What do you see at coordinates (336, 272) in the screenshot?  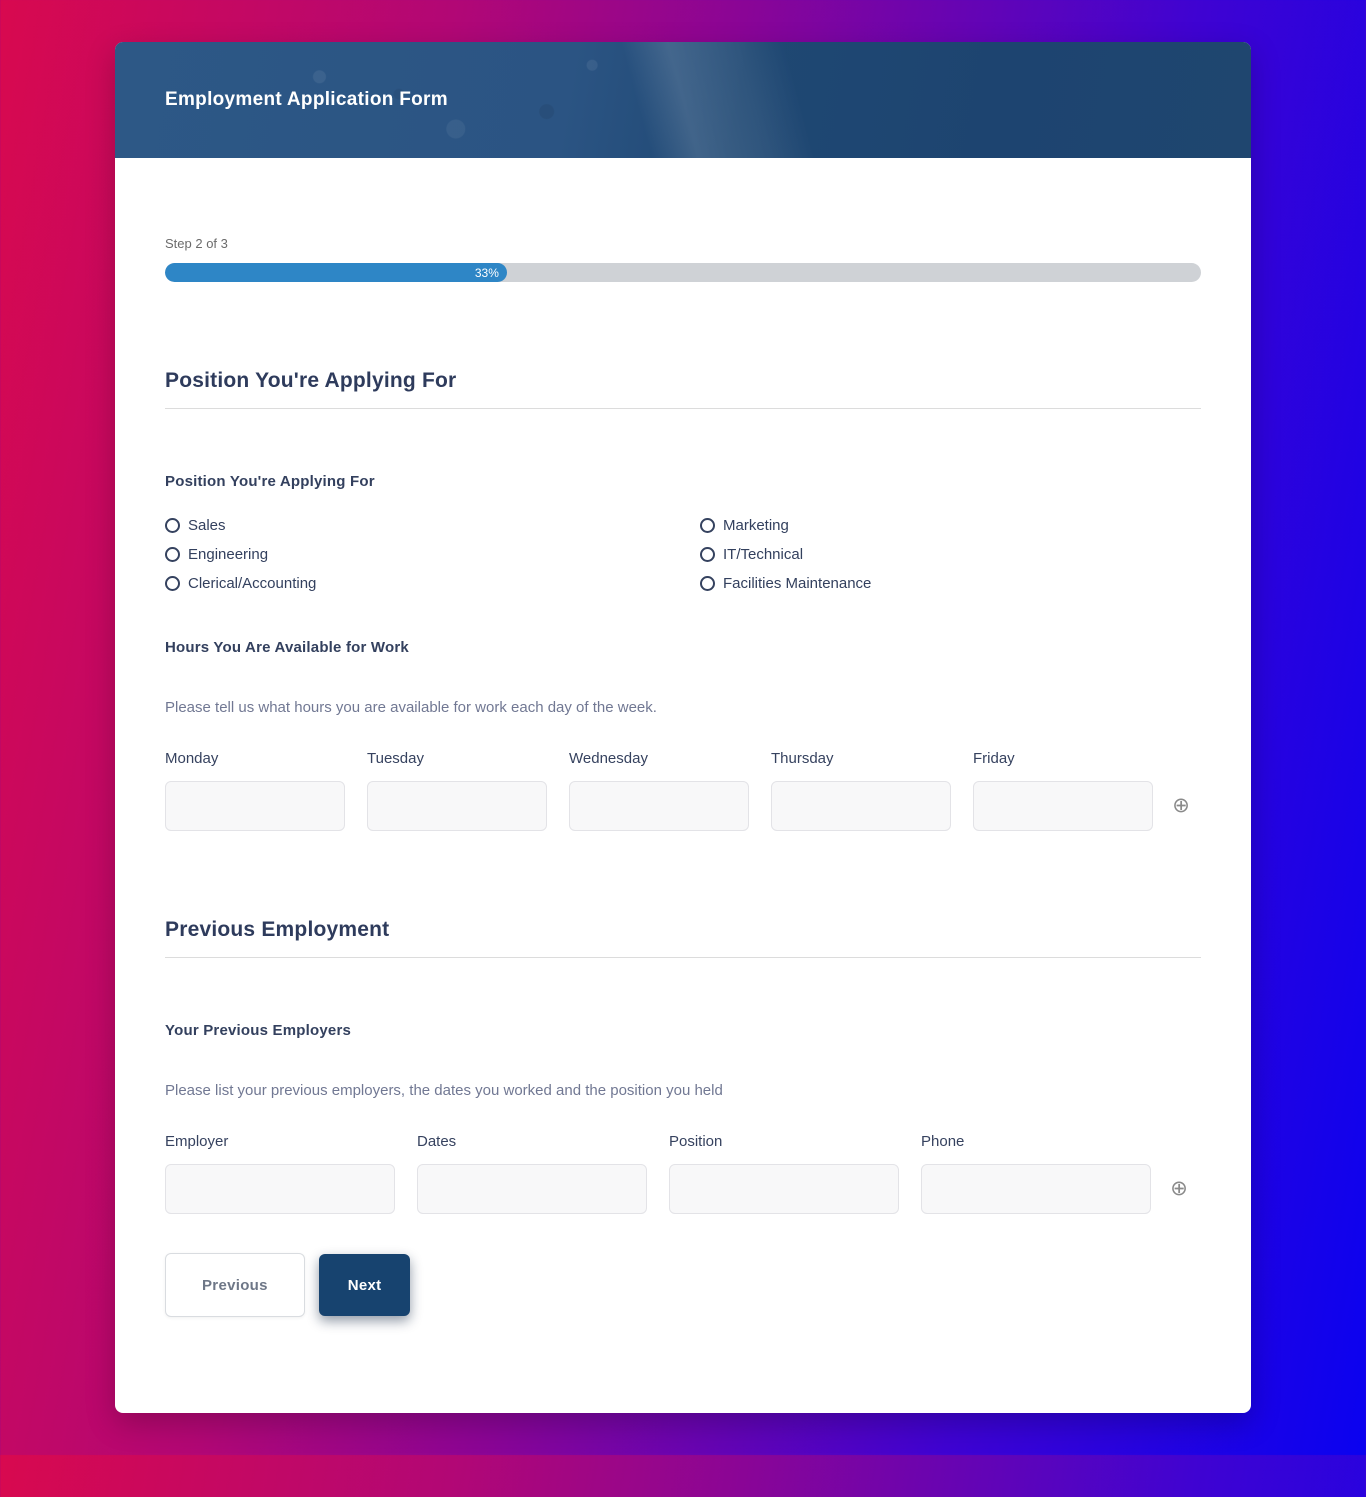 I see `progress-bar-fill: 33%` at bounding box center [336, 272].